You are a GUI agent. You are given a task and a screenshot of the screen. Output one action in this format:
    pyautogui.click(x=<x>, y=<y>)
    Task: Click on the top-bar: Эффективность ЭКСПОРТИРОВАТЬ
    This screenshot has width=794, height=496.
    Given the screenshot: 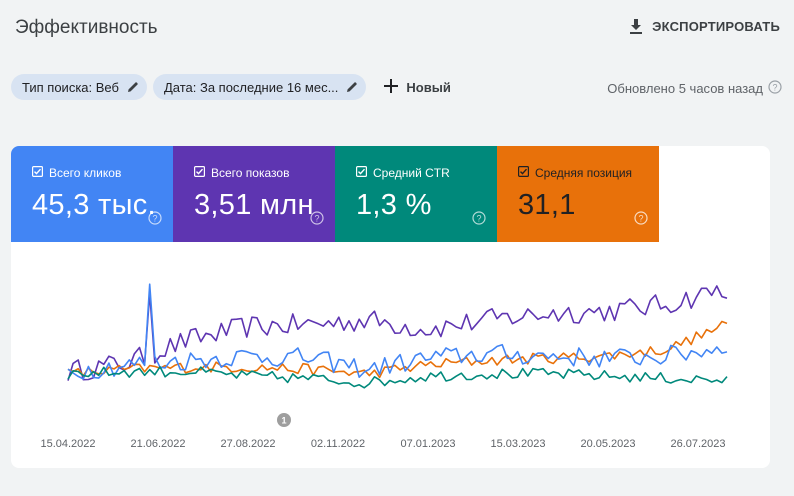 What is the action you would take?
    pyautogui.click(x=397, y=29)
    